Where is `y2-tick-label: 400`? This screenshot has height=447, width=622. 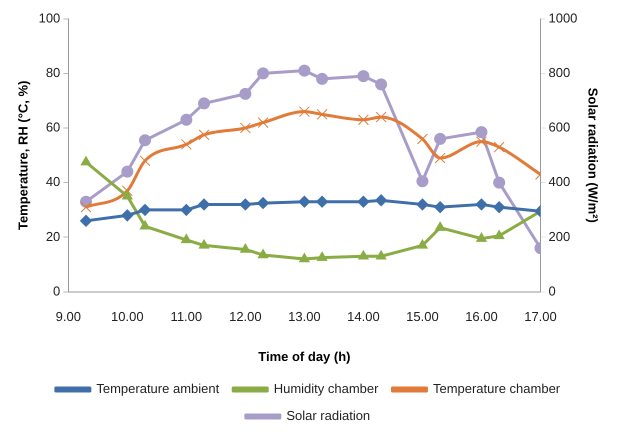 y2-tick-label: 400 is located at coordinates (559, 182).